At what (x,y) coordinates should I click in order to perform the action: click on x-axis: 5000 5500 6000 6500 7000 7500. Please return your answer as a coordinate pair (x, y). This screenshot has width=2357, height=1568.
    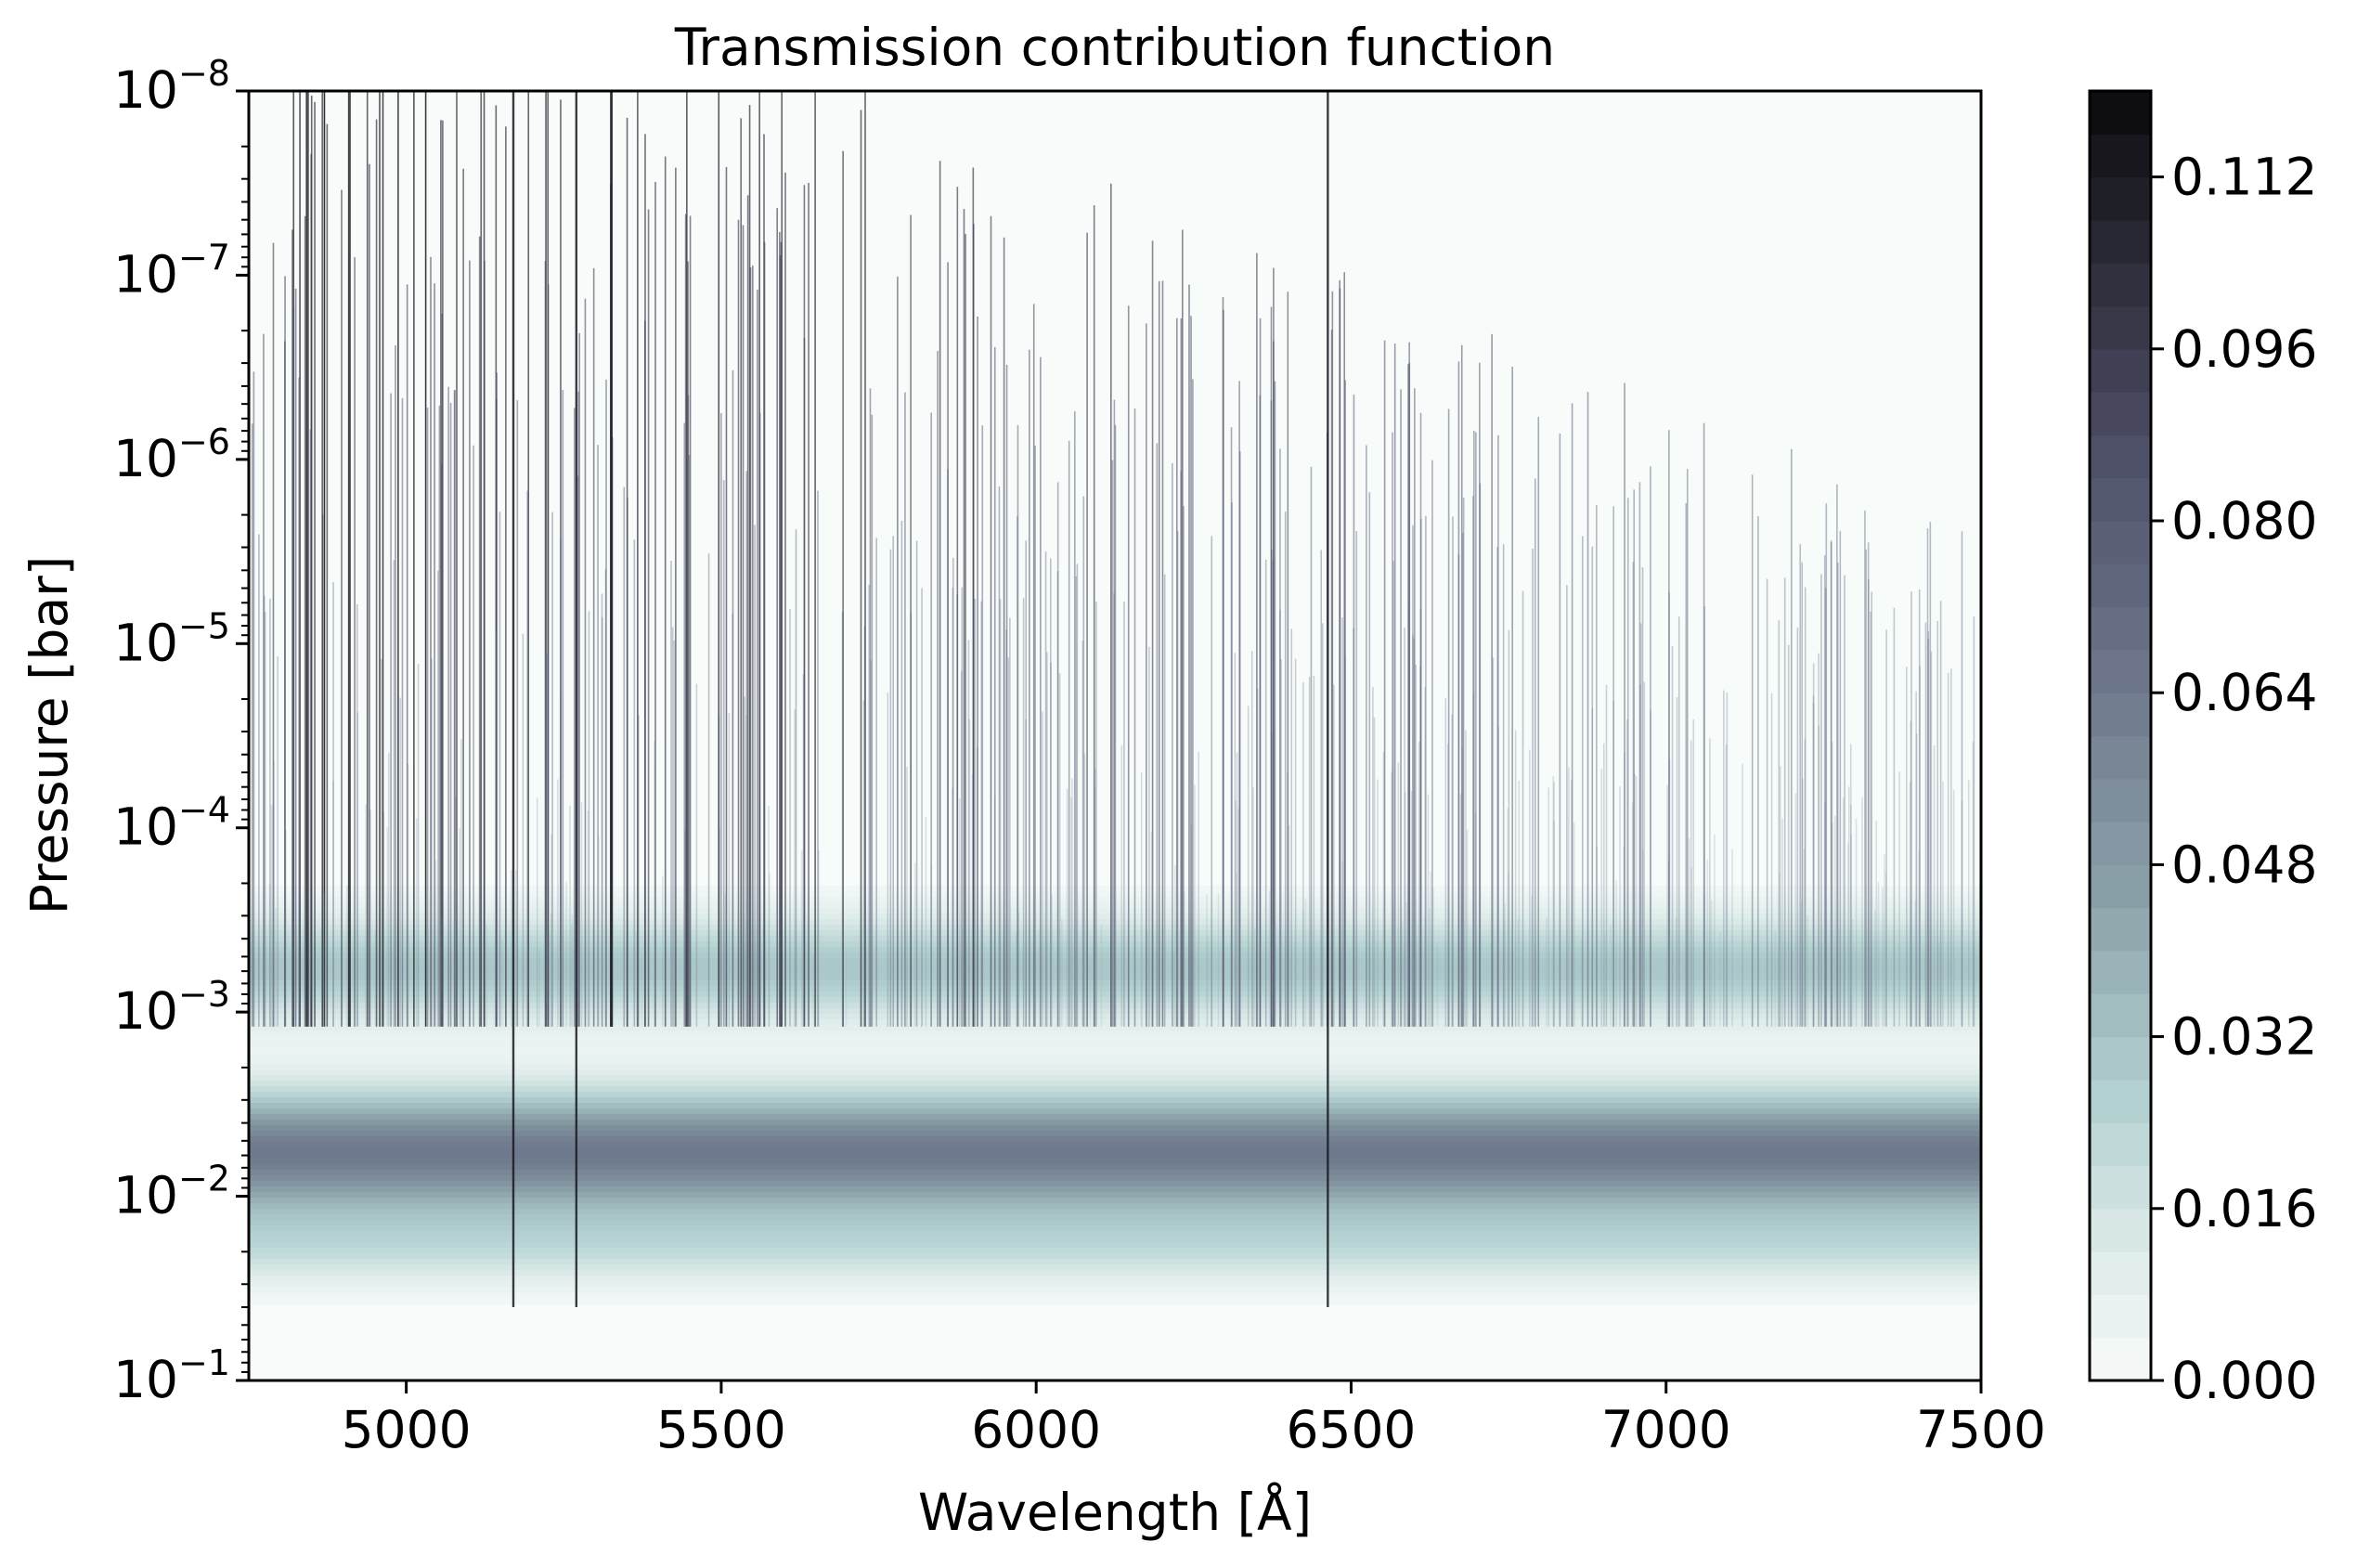
    Looking at the image, I should click on (1194, 1419).